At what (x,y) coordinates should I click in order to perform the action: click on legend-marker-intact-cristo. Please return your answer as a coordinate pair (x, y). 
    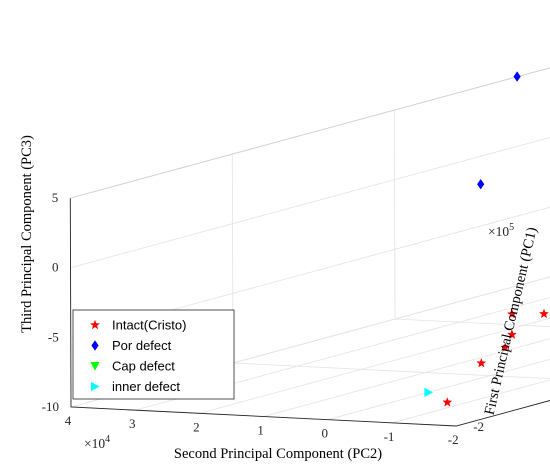
    Looking at the image, I should click on (95, 324).